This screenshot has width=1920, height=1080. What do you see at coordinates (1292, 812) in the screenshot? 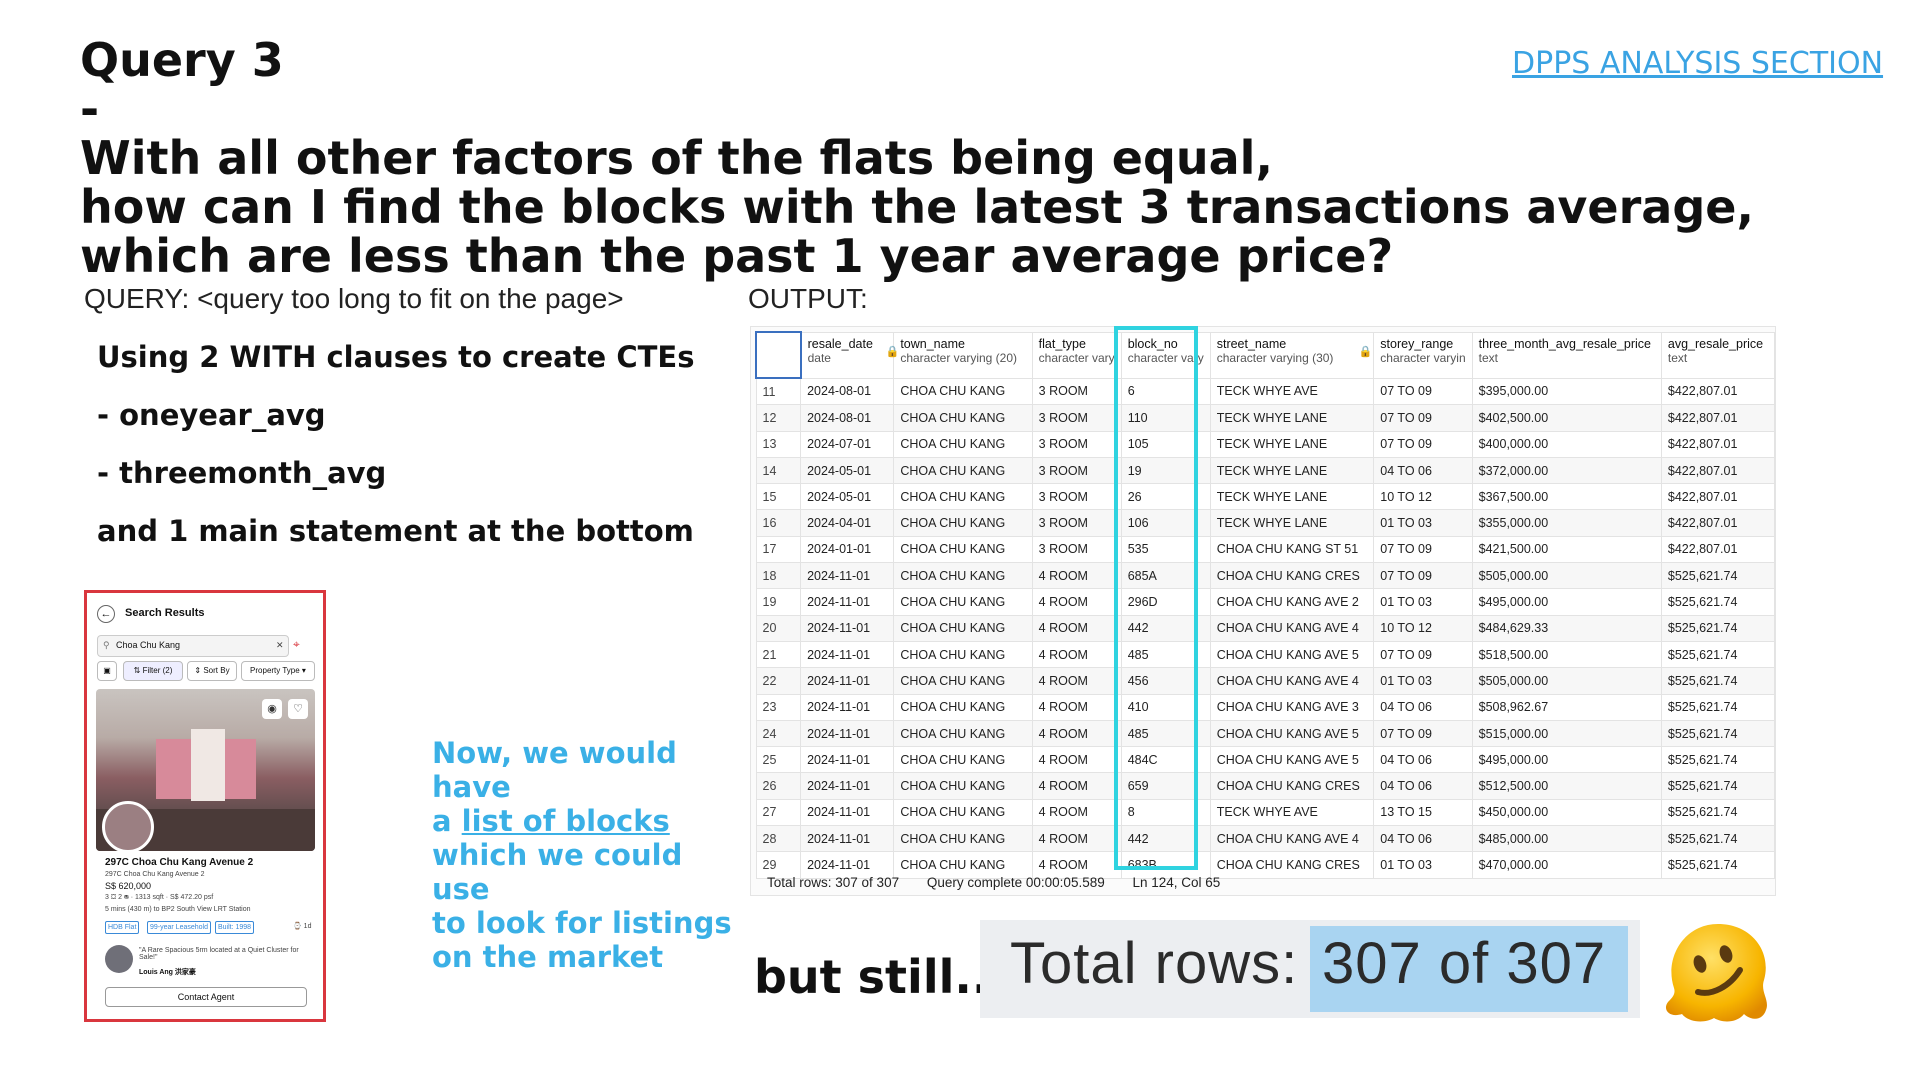
I see `table-cell: TECK WHYE AVE` at bounding box center [1292, 812].